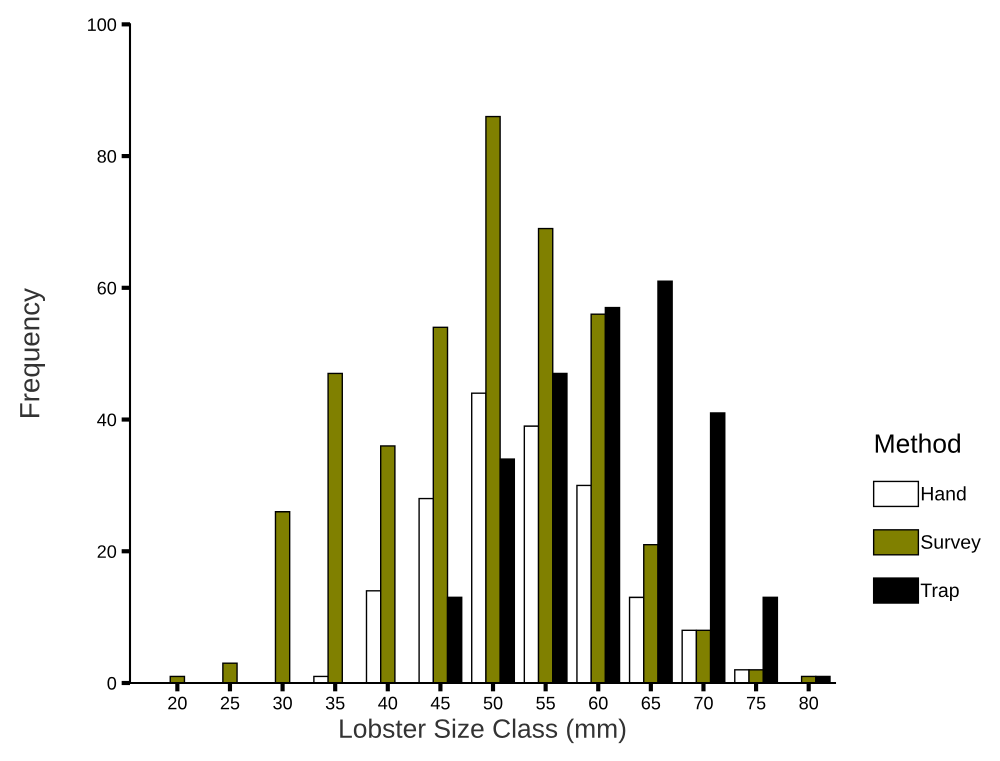 The image size is (1000, 761). I want to click on x-tick-label: 25, so click(230, 703).